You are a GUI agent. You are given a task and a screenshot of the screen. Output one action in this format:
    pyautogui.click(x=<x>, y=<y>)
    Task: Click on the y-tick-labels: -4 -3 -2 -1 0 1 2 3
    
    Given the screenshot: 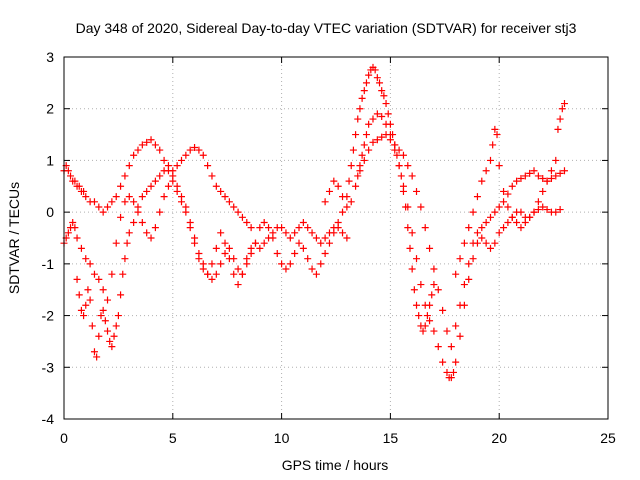 What is the action you would take?
    pyautogui.click(x=48, y=238)
    